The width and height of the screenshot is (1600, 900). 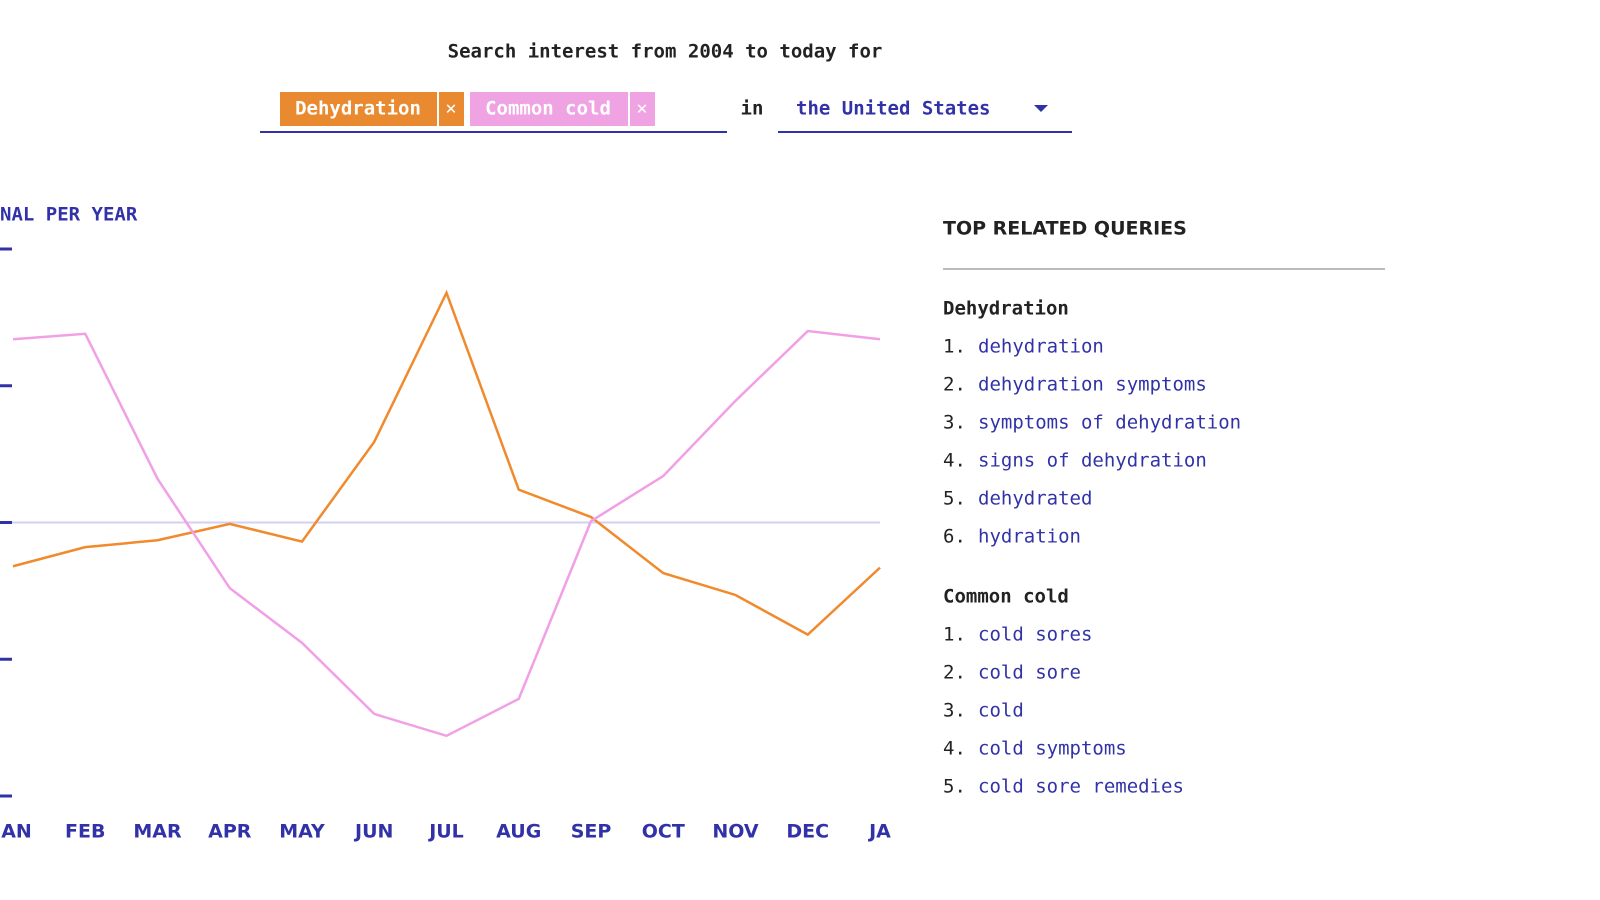 What do you see at coordinates (1041, 108) in the screenshot?
I see `dropdown-arrow` at bounding box center [1041, 108].